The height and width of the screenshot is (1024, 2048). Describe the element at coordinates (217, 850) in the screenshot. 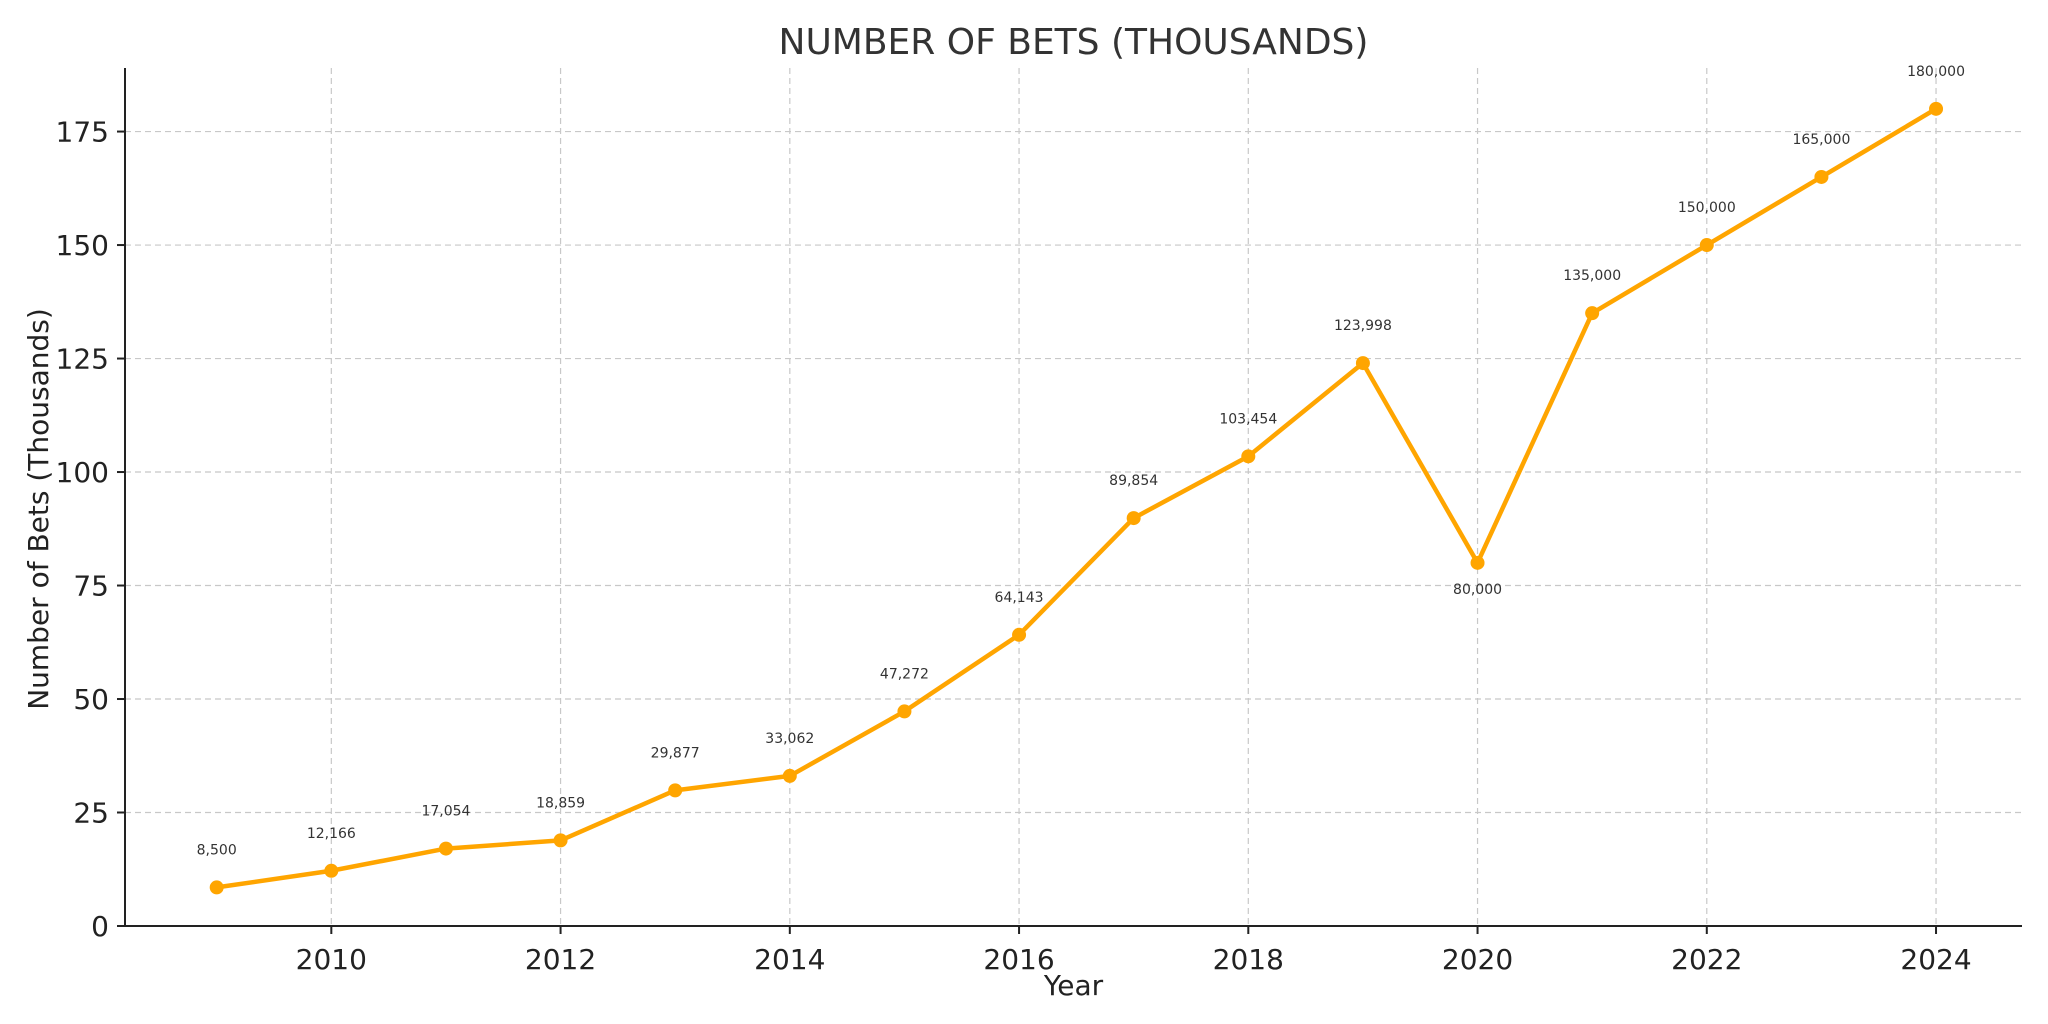

I see `data-label: 8,500` at that location.